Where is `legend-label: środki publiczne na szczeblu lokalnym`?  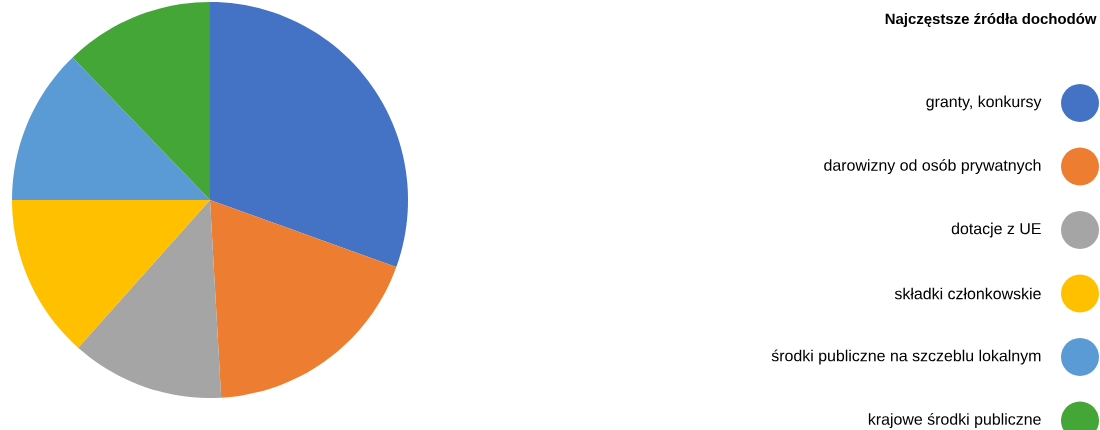 legend-label: środki publiczne na szczeblu lokalnym is located at coordinates (906, 357).